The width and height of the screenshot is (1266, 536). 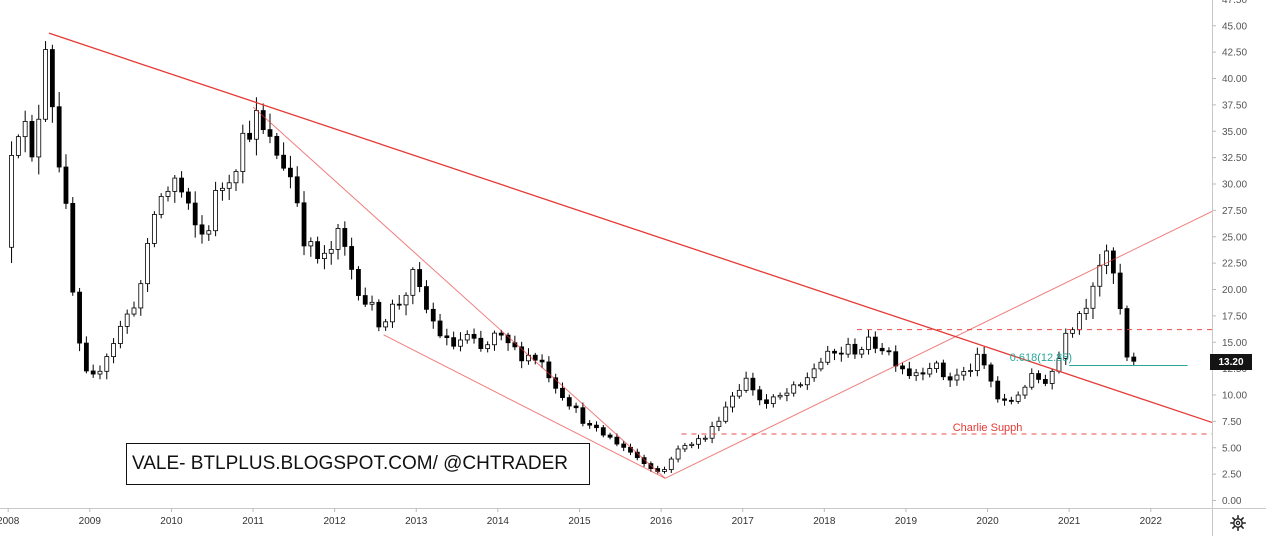 I want to click on last-price-tag: 13.20, so click(x=1231, y=362).